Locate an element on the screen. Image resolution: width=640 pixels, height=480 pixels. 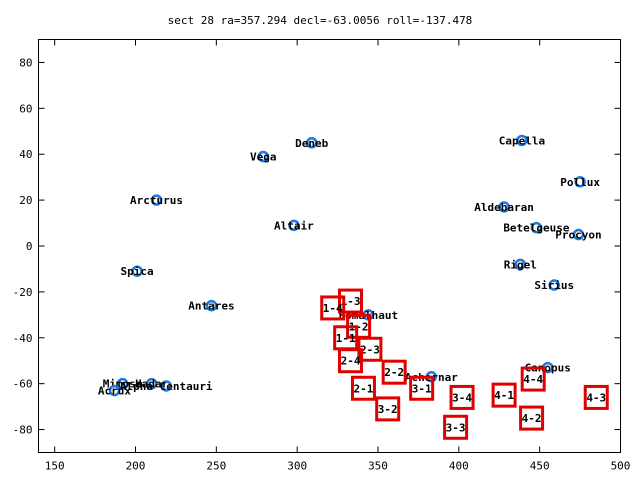
y-tick-label: 0 is located at coordinates (29, 246).